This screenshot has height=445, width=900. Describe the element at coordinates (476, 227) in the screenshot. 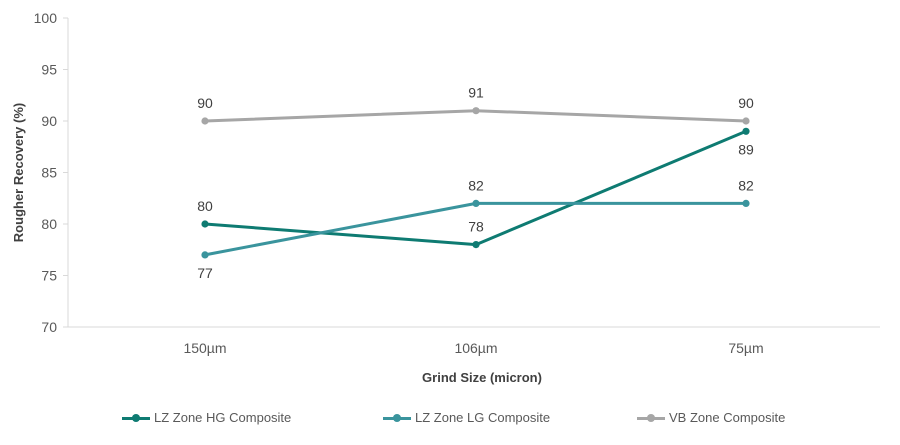

I see `data-label-lz-zone-hg-composite: 78` at that location.